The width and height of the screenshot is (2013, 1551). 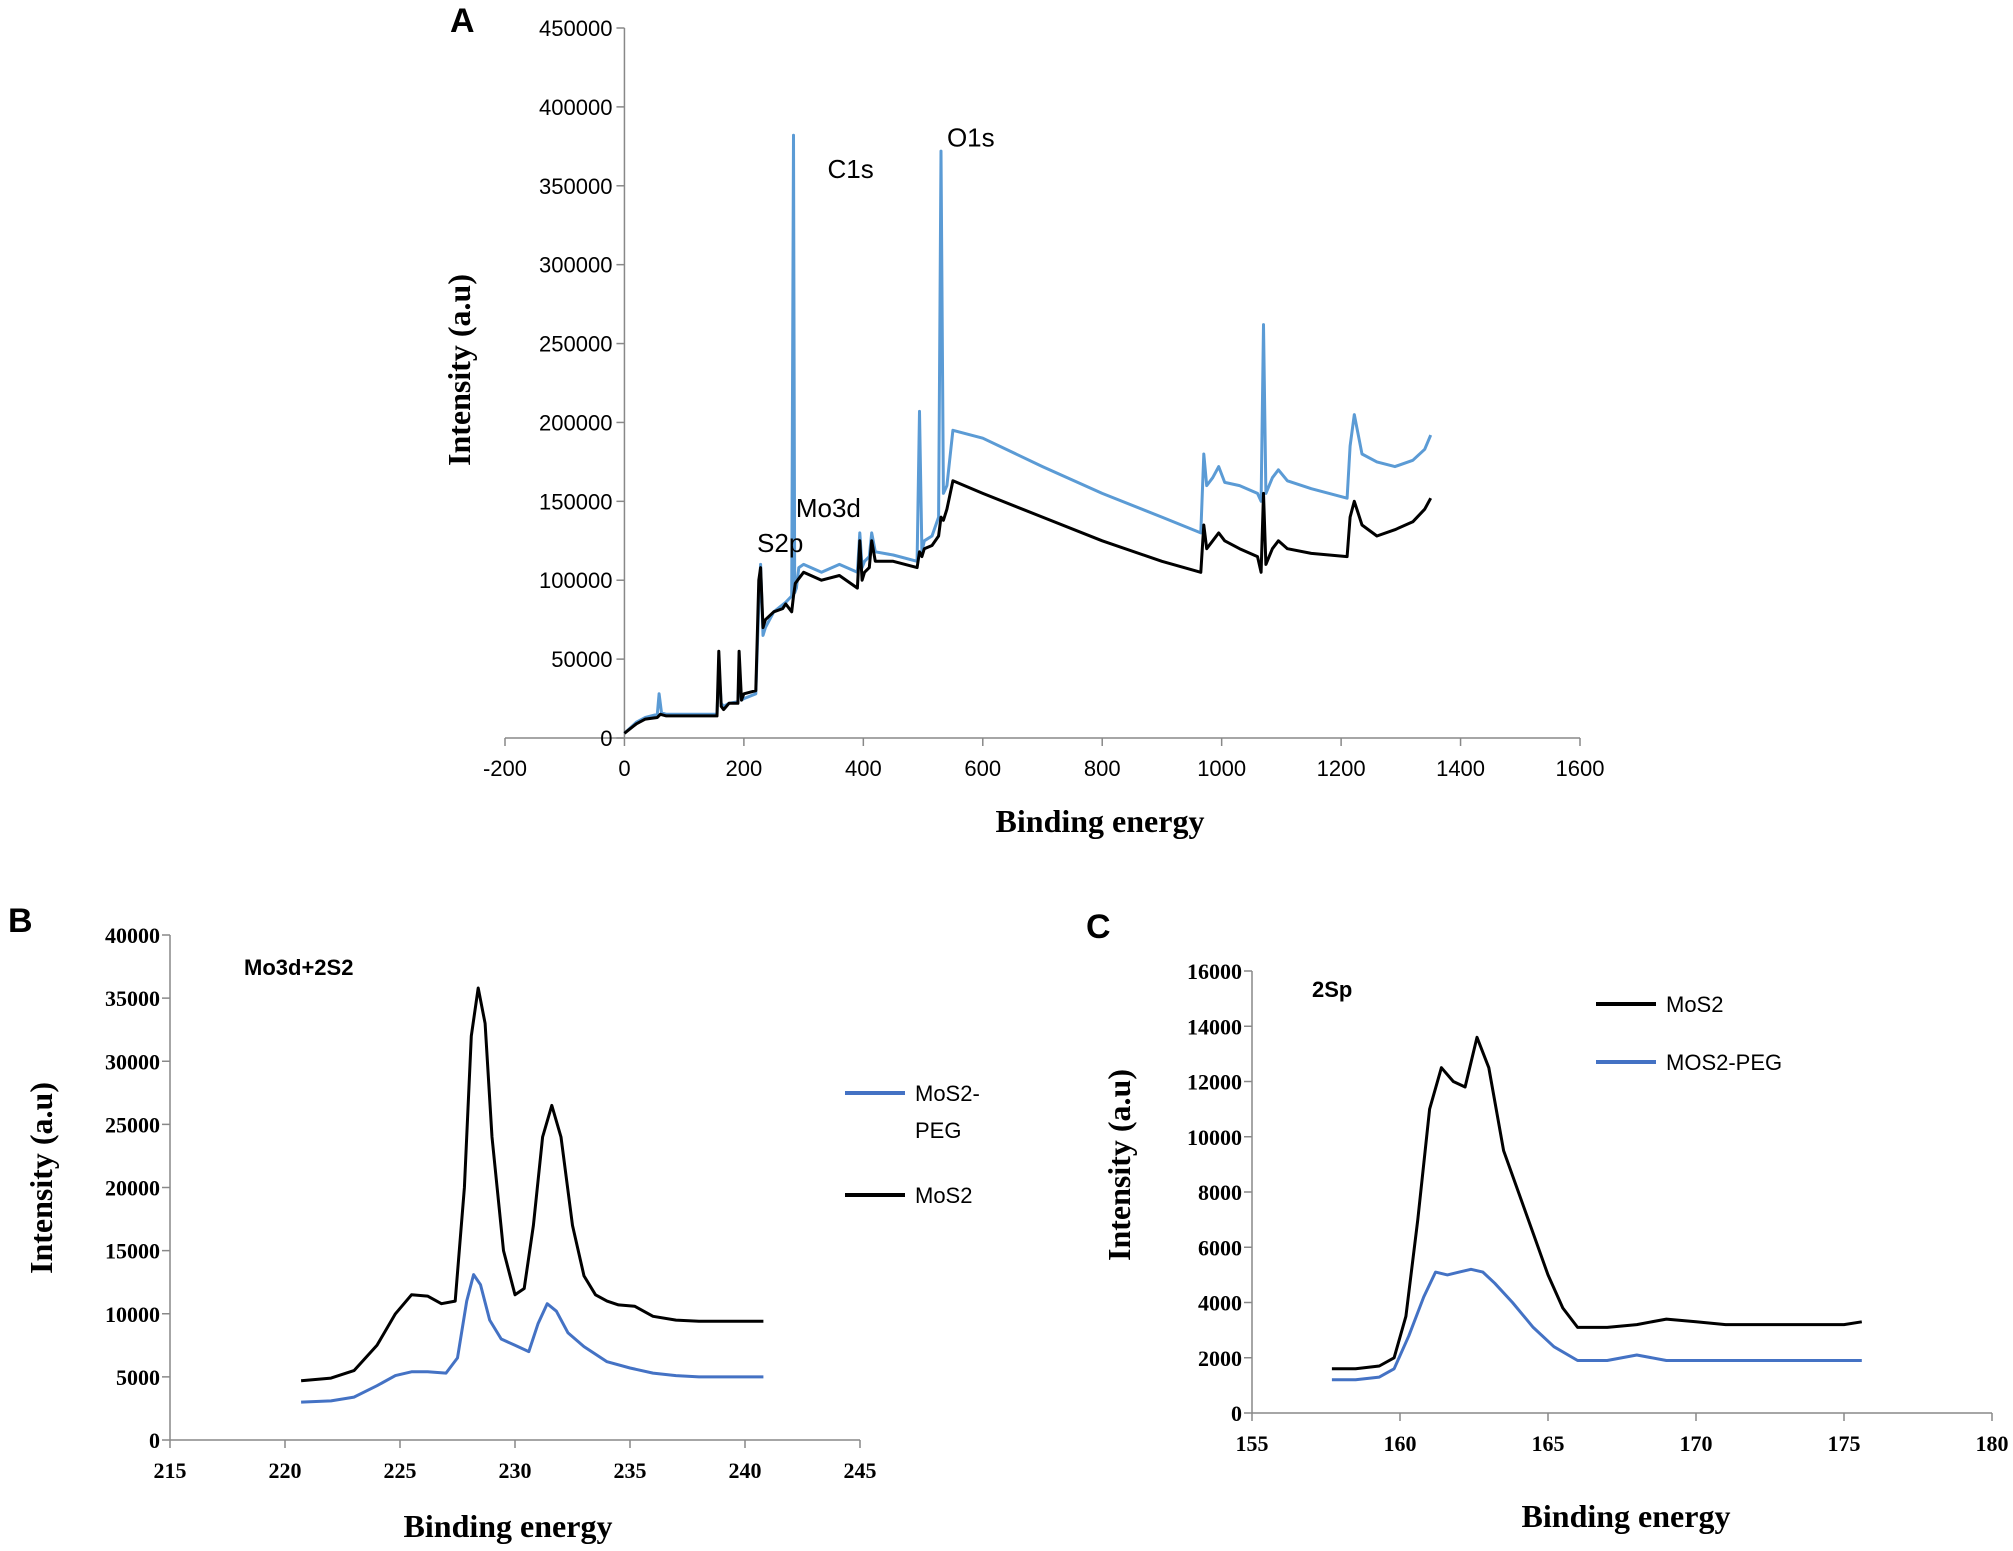 What do you see at coordinates (1580, 768) in the screenshot?
I see `x-tick-label: 1600` at bounding box center [1580, 768].